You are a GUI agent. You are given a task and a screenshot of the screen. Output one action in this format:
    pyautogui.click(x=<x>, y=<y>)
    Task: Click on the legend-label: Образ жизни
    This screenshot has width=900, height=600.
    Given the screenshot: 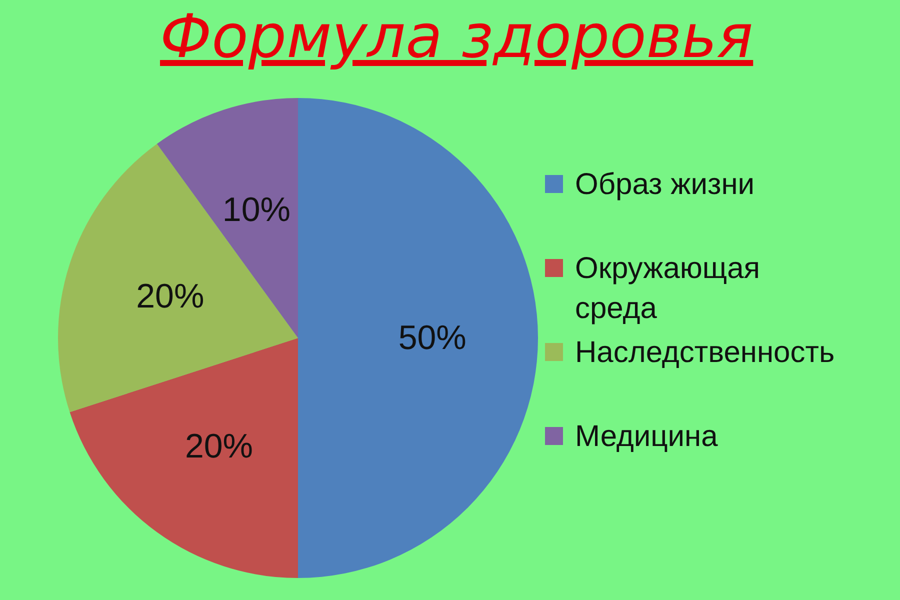 What is the action you would take?
    pyautogui.click(x=665, y=185)
    